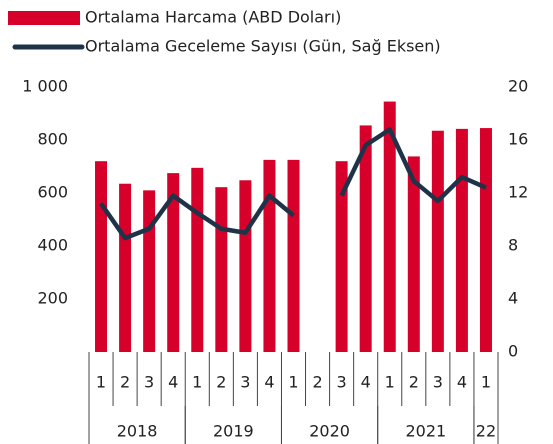 The image size is (553, 444). What do you see at coordinates (213, 17) in the screenshot?
I see `legend-label: Ortalama Harcama (ABD Doları)` at bounding box center [213, 17].